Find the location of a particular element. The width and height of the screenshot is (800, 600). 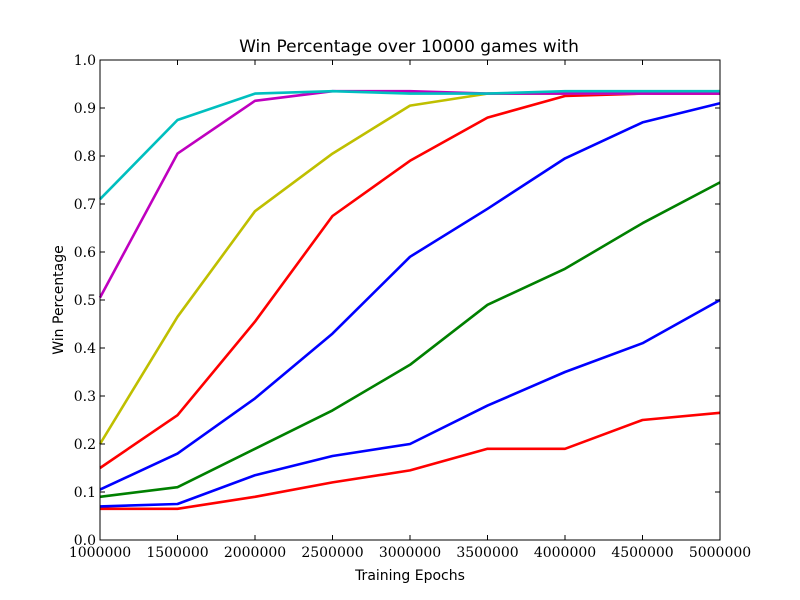

y-tick-label: 0.2 is located at coordinates (85, 445).